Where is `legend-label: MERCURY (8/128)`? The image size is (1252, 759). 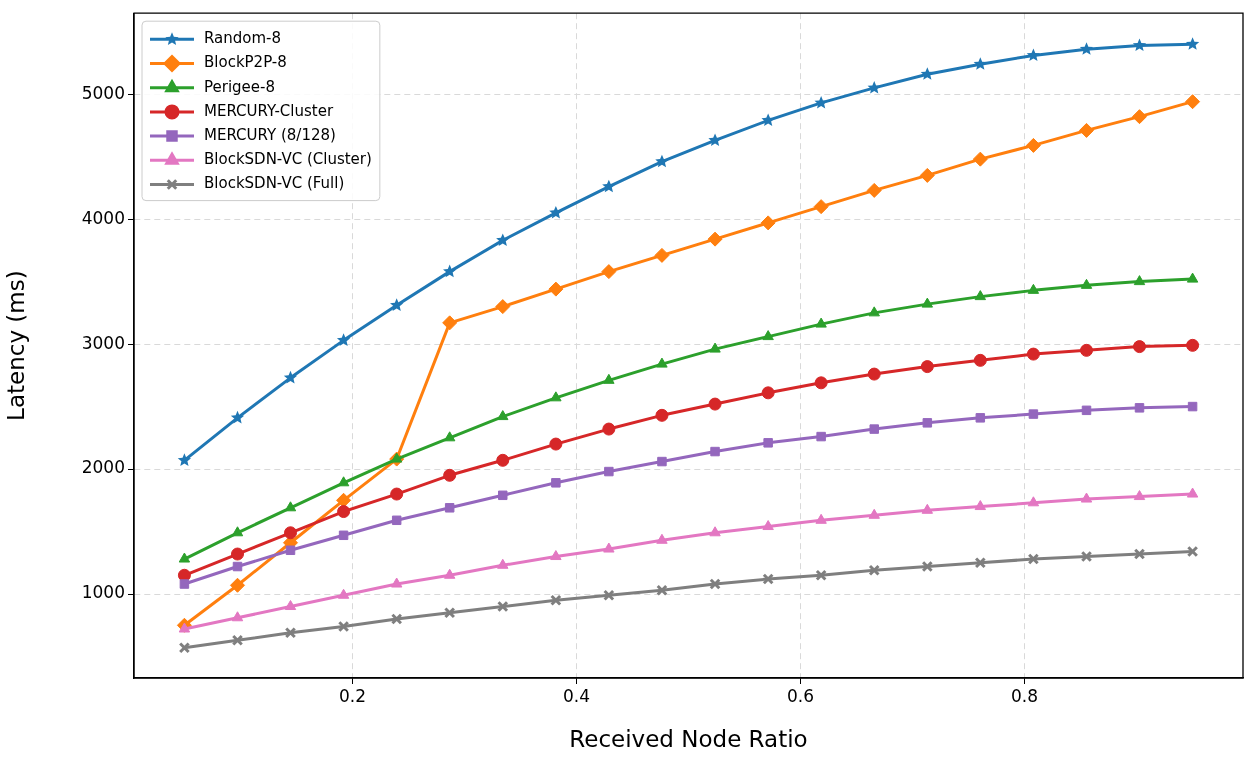 legend-label: MERCURY (8/128) is located at coordinates (270, 134).